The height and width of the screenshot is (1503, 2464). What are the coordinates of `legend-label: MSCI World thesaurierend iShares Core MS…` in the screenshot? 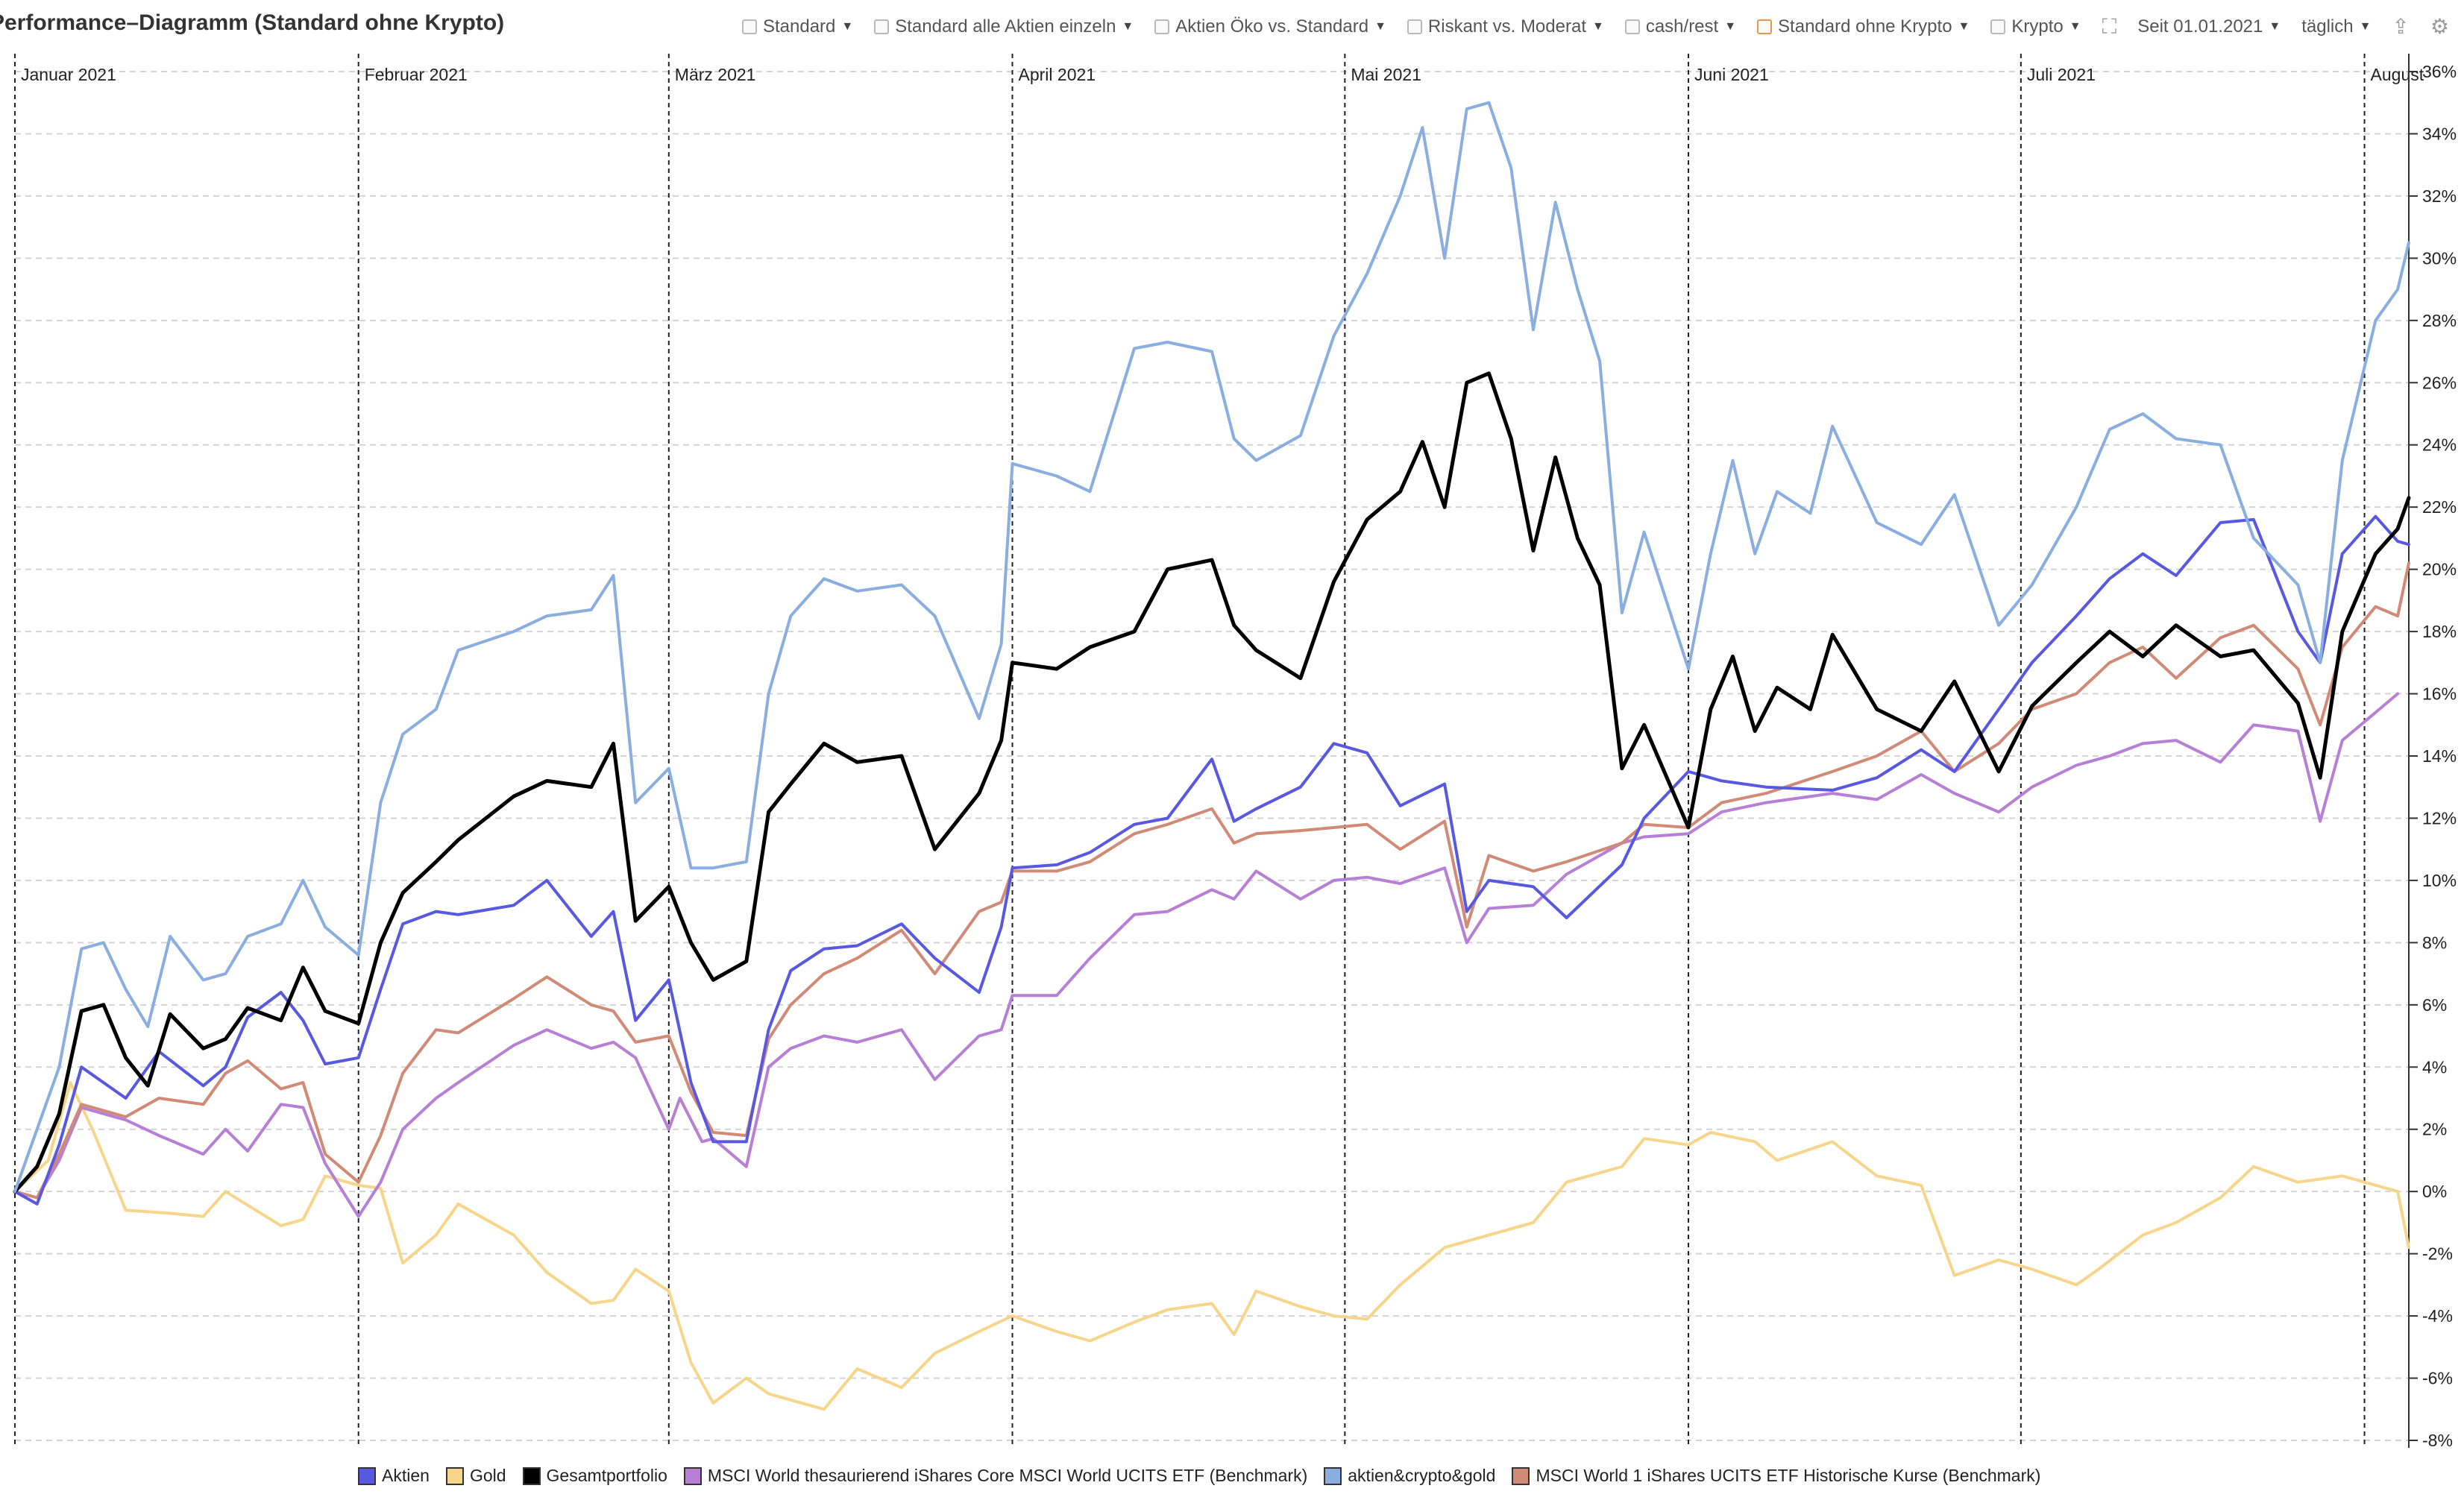 It's located at (1007, 1475).